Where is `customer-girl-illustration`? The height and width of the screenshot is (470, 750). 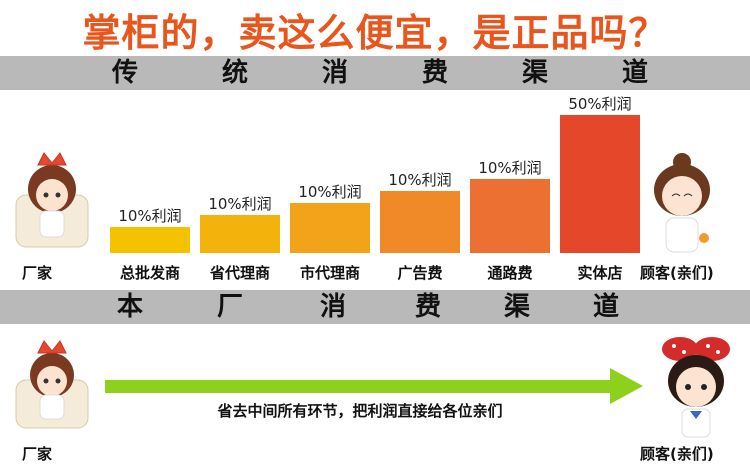 customer-girl-illustration is located at coordinates (682, 203).